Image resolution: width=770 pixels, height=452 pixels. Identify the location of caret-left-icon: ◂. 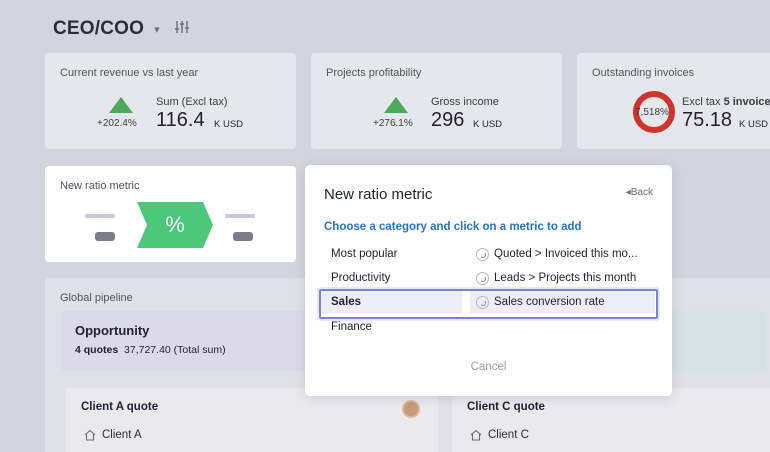
(628, 192).